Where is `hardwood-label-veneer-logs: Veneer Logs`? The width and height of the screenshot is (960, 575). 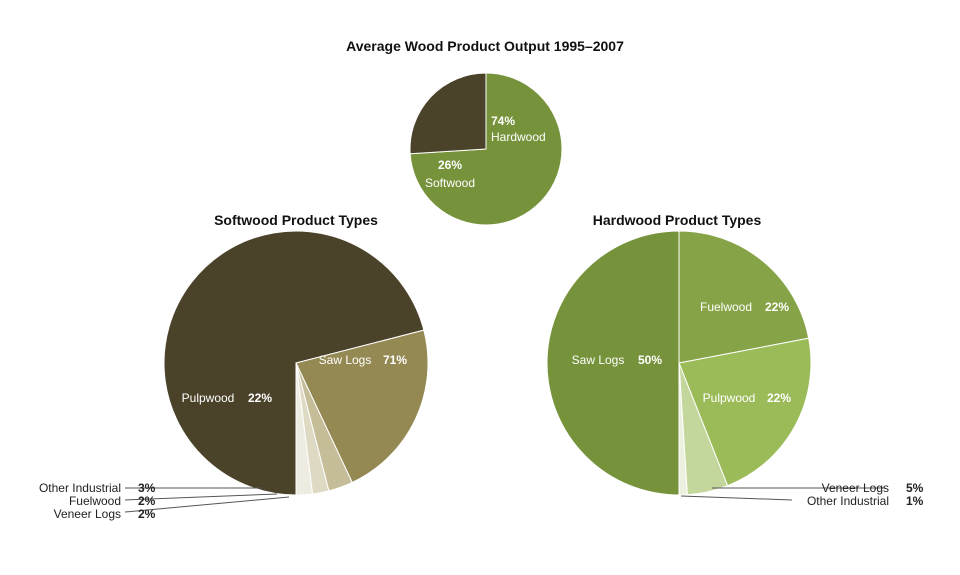 hardwood-label-veneer-logs: Veneer Logs is located at coordinates (855, 488).